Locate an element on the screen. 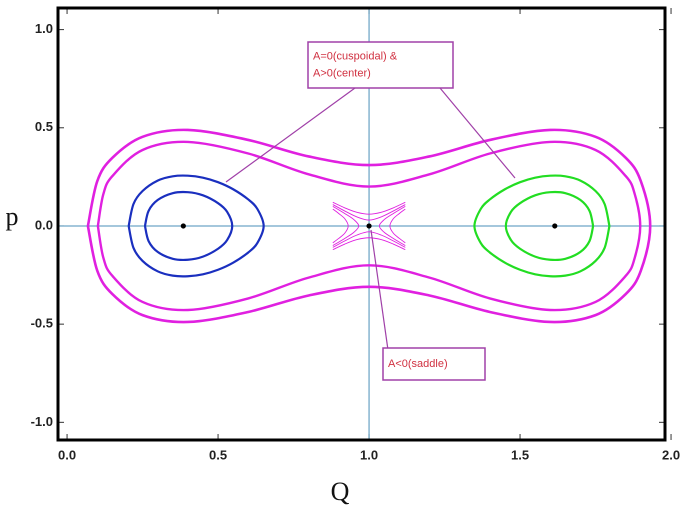 Image resolution: width=685 pixels, height=520 pixels. y-tick-label: 0.5 is located at coordinates (44, 126).